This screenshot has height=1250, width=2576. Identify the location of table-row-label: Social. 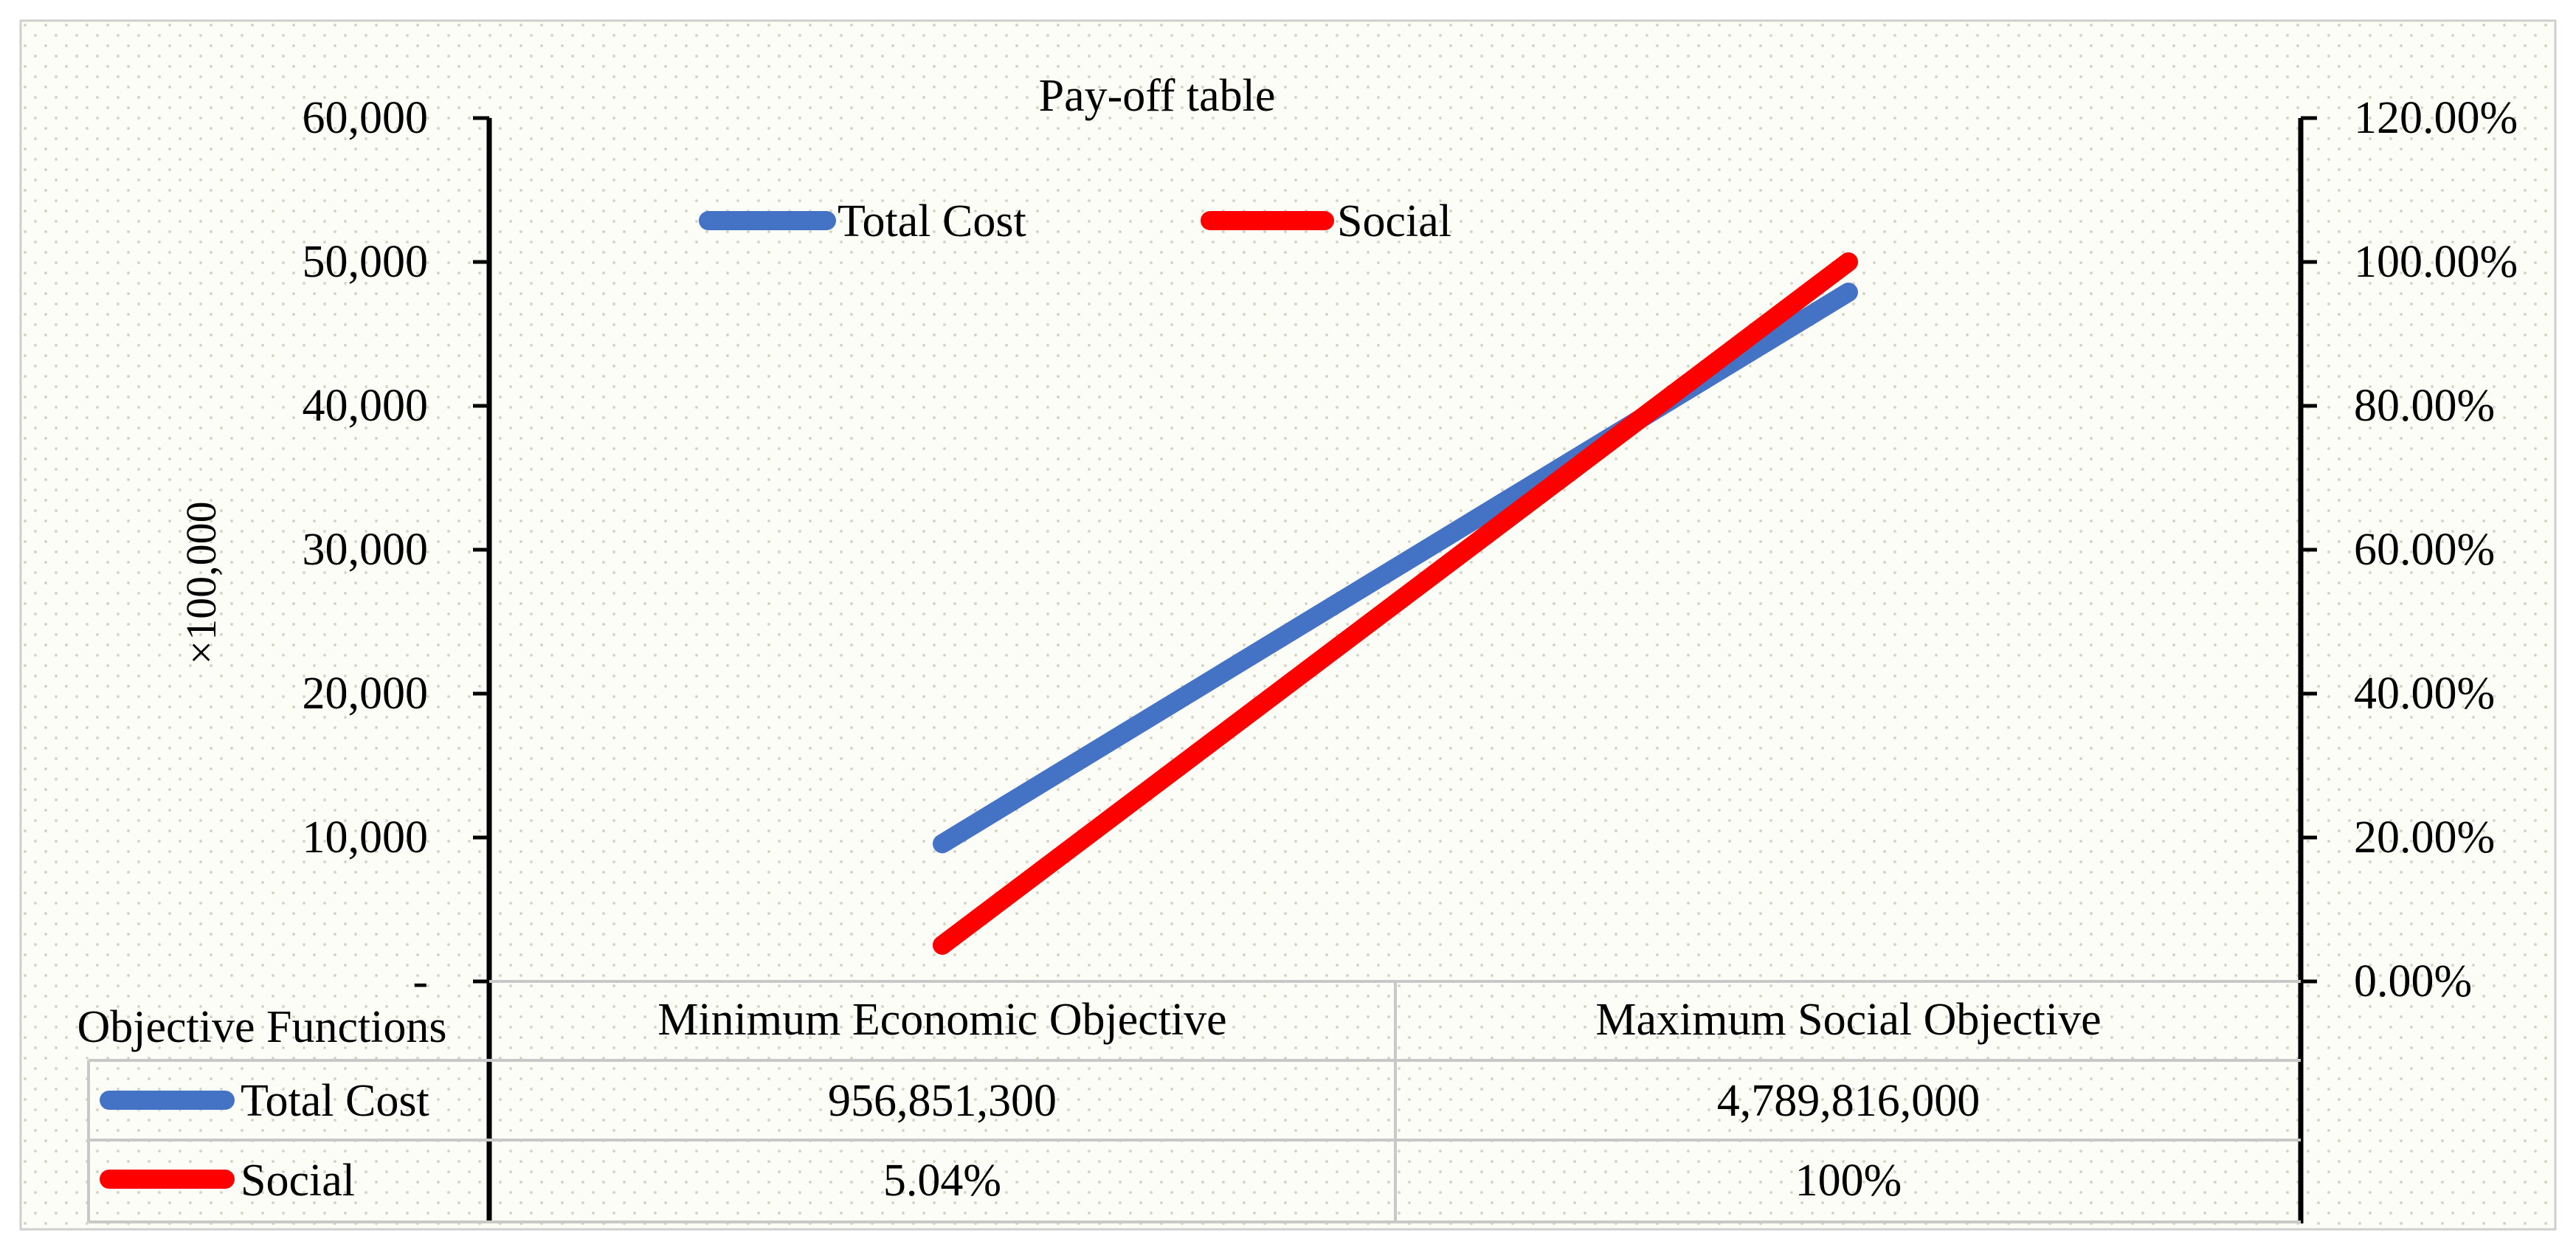
(298, 1181).